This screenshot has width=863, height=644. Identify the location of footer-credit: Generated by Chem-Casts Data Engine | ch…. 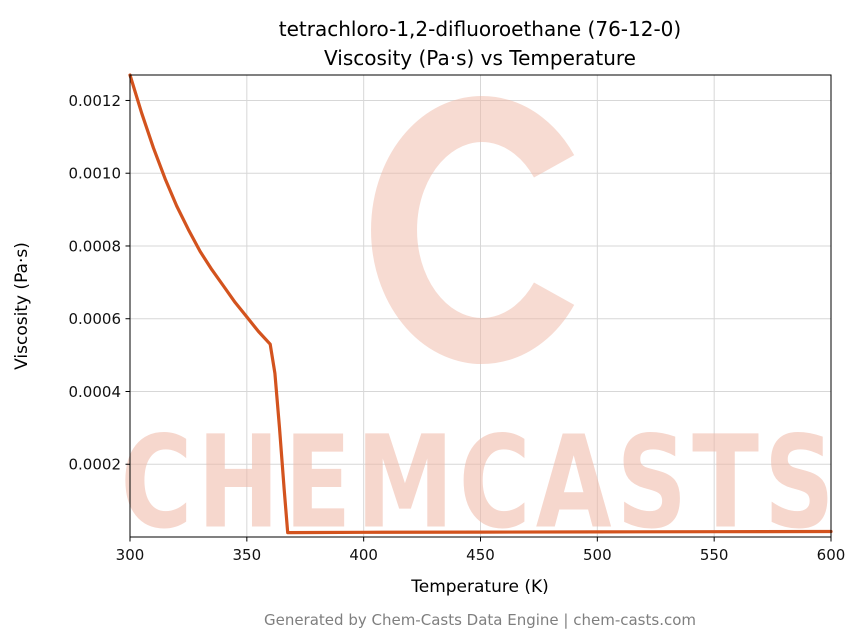
(480, 620).